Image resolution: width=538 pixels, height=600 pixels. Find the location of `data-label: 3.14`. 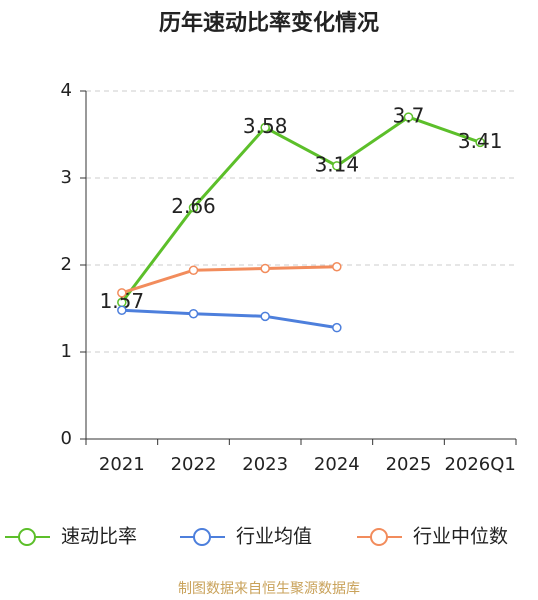

data-label: 3.14 is located at coordinates (337, 164).